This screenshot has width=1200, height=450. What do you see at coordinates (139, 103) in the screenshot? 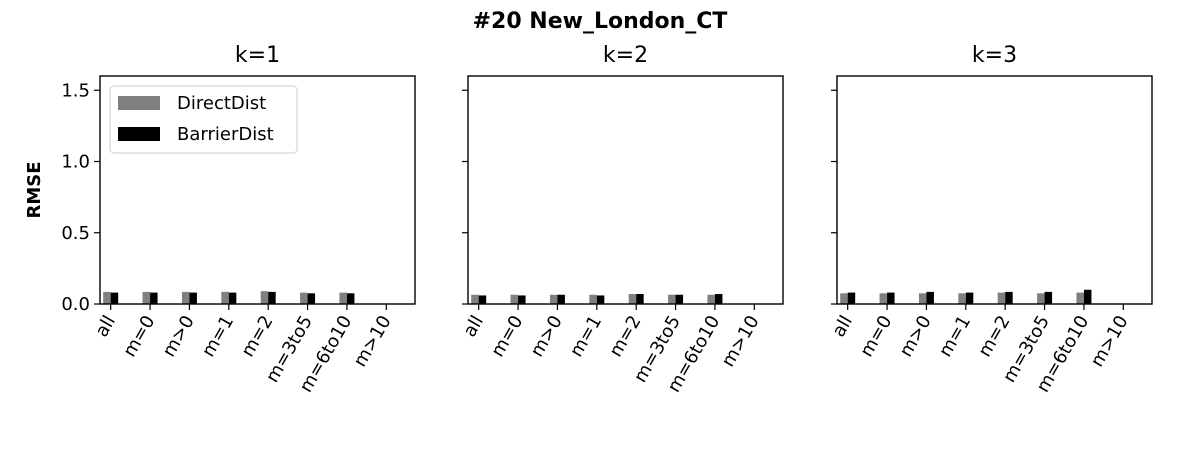
I see `legend-swatch-directdist` at bounding box center [139, 103].